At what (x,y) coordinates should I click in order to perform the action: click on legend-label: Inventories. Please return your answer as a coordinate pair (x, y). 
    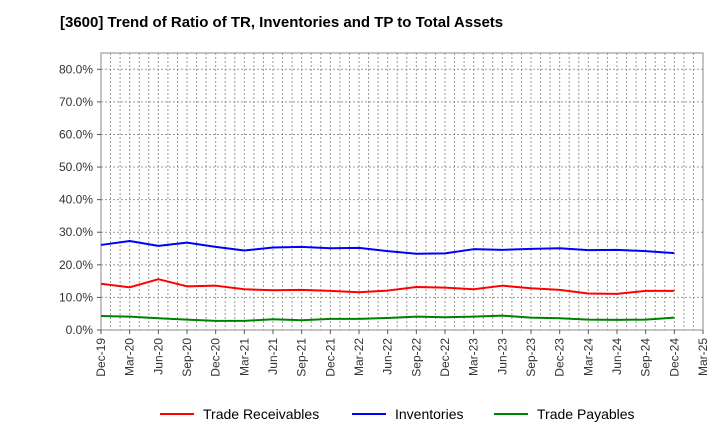
    Looking at the image, I should click on (429, 414).